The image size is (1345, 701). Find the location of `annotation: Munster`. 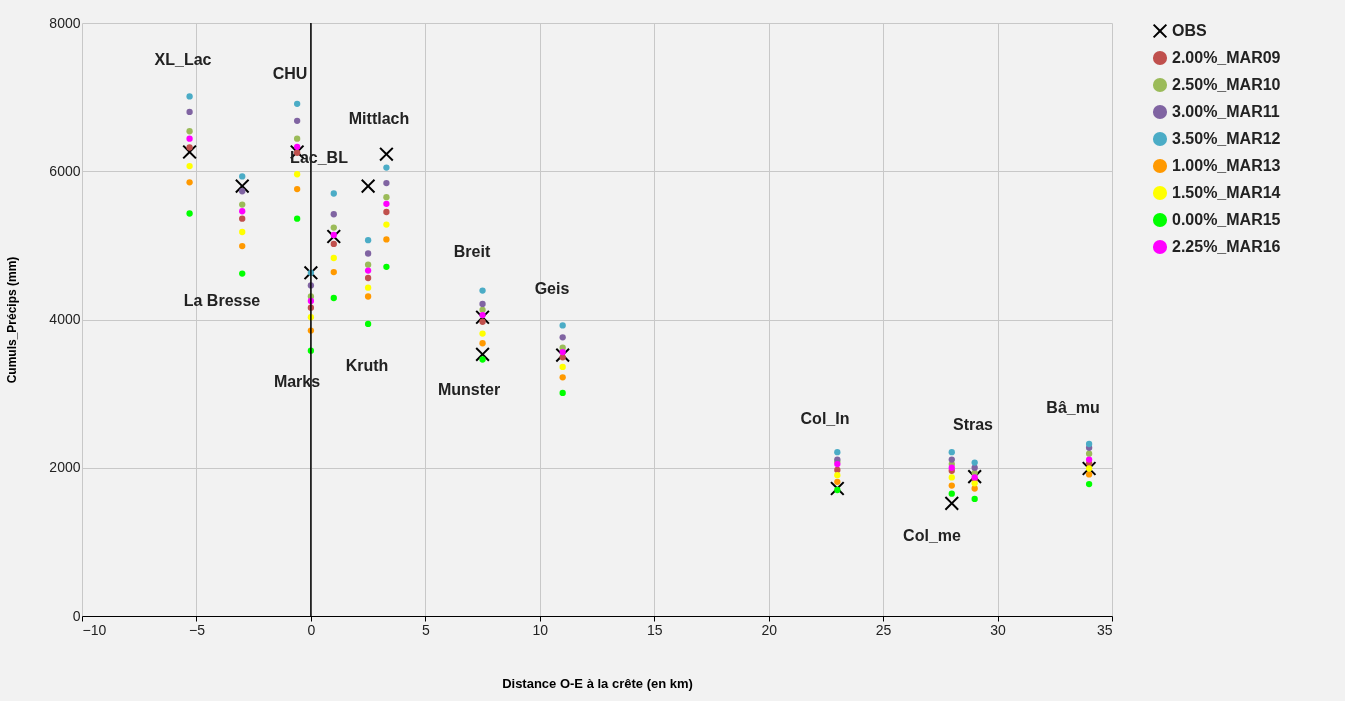

annotation: Munster is located at coordinates (469, 389).